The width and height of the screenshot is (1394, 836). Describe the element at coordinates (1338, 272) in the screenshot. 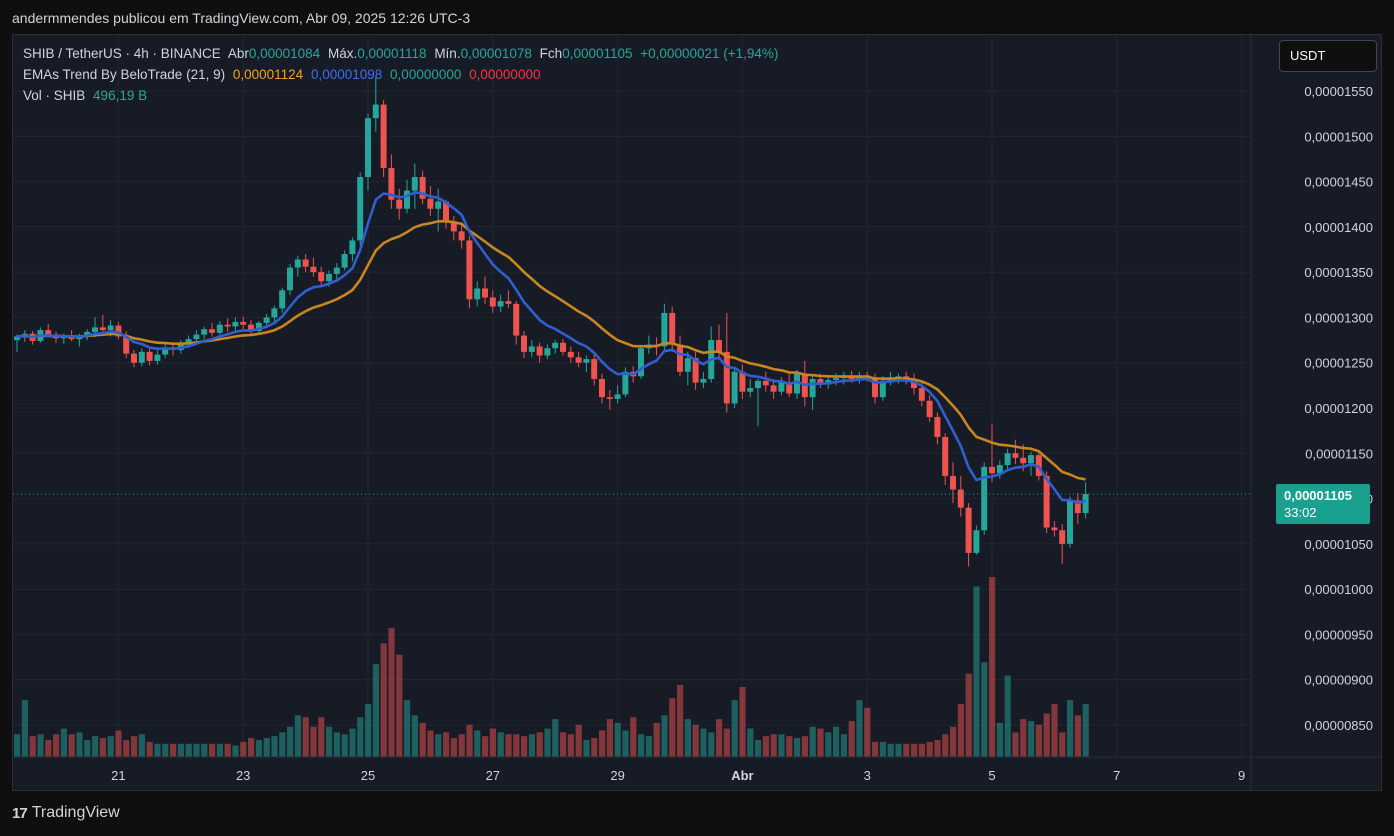

I see `y-tick-label: 0,00001350` at that location.